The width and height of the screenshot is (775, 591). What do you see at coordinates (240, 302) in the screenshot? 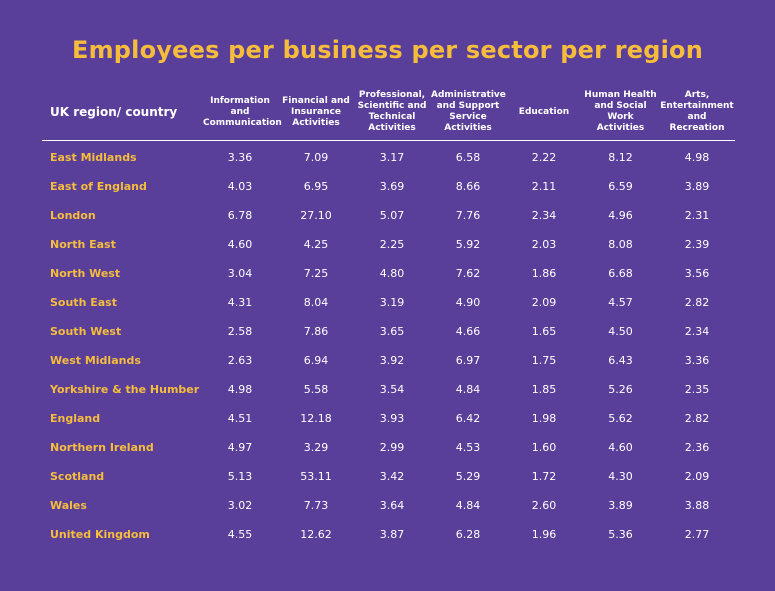
I see `table-cell: 4.31` at bounding box center [240, 302].